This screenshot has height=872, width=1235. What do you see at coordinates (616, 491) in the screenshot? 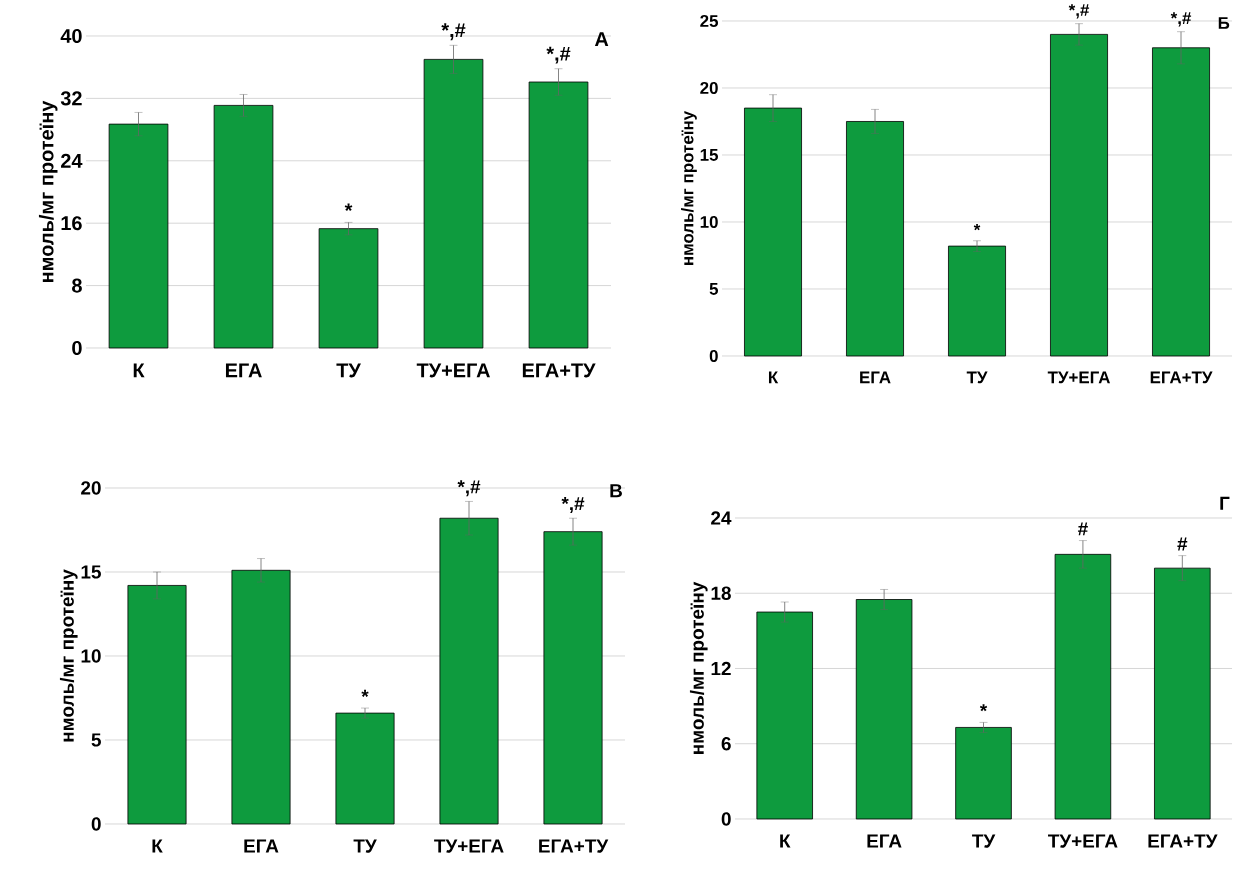
I see `chart-title: В` at bounding box center [616, 491].